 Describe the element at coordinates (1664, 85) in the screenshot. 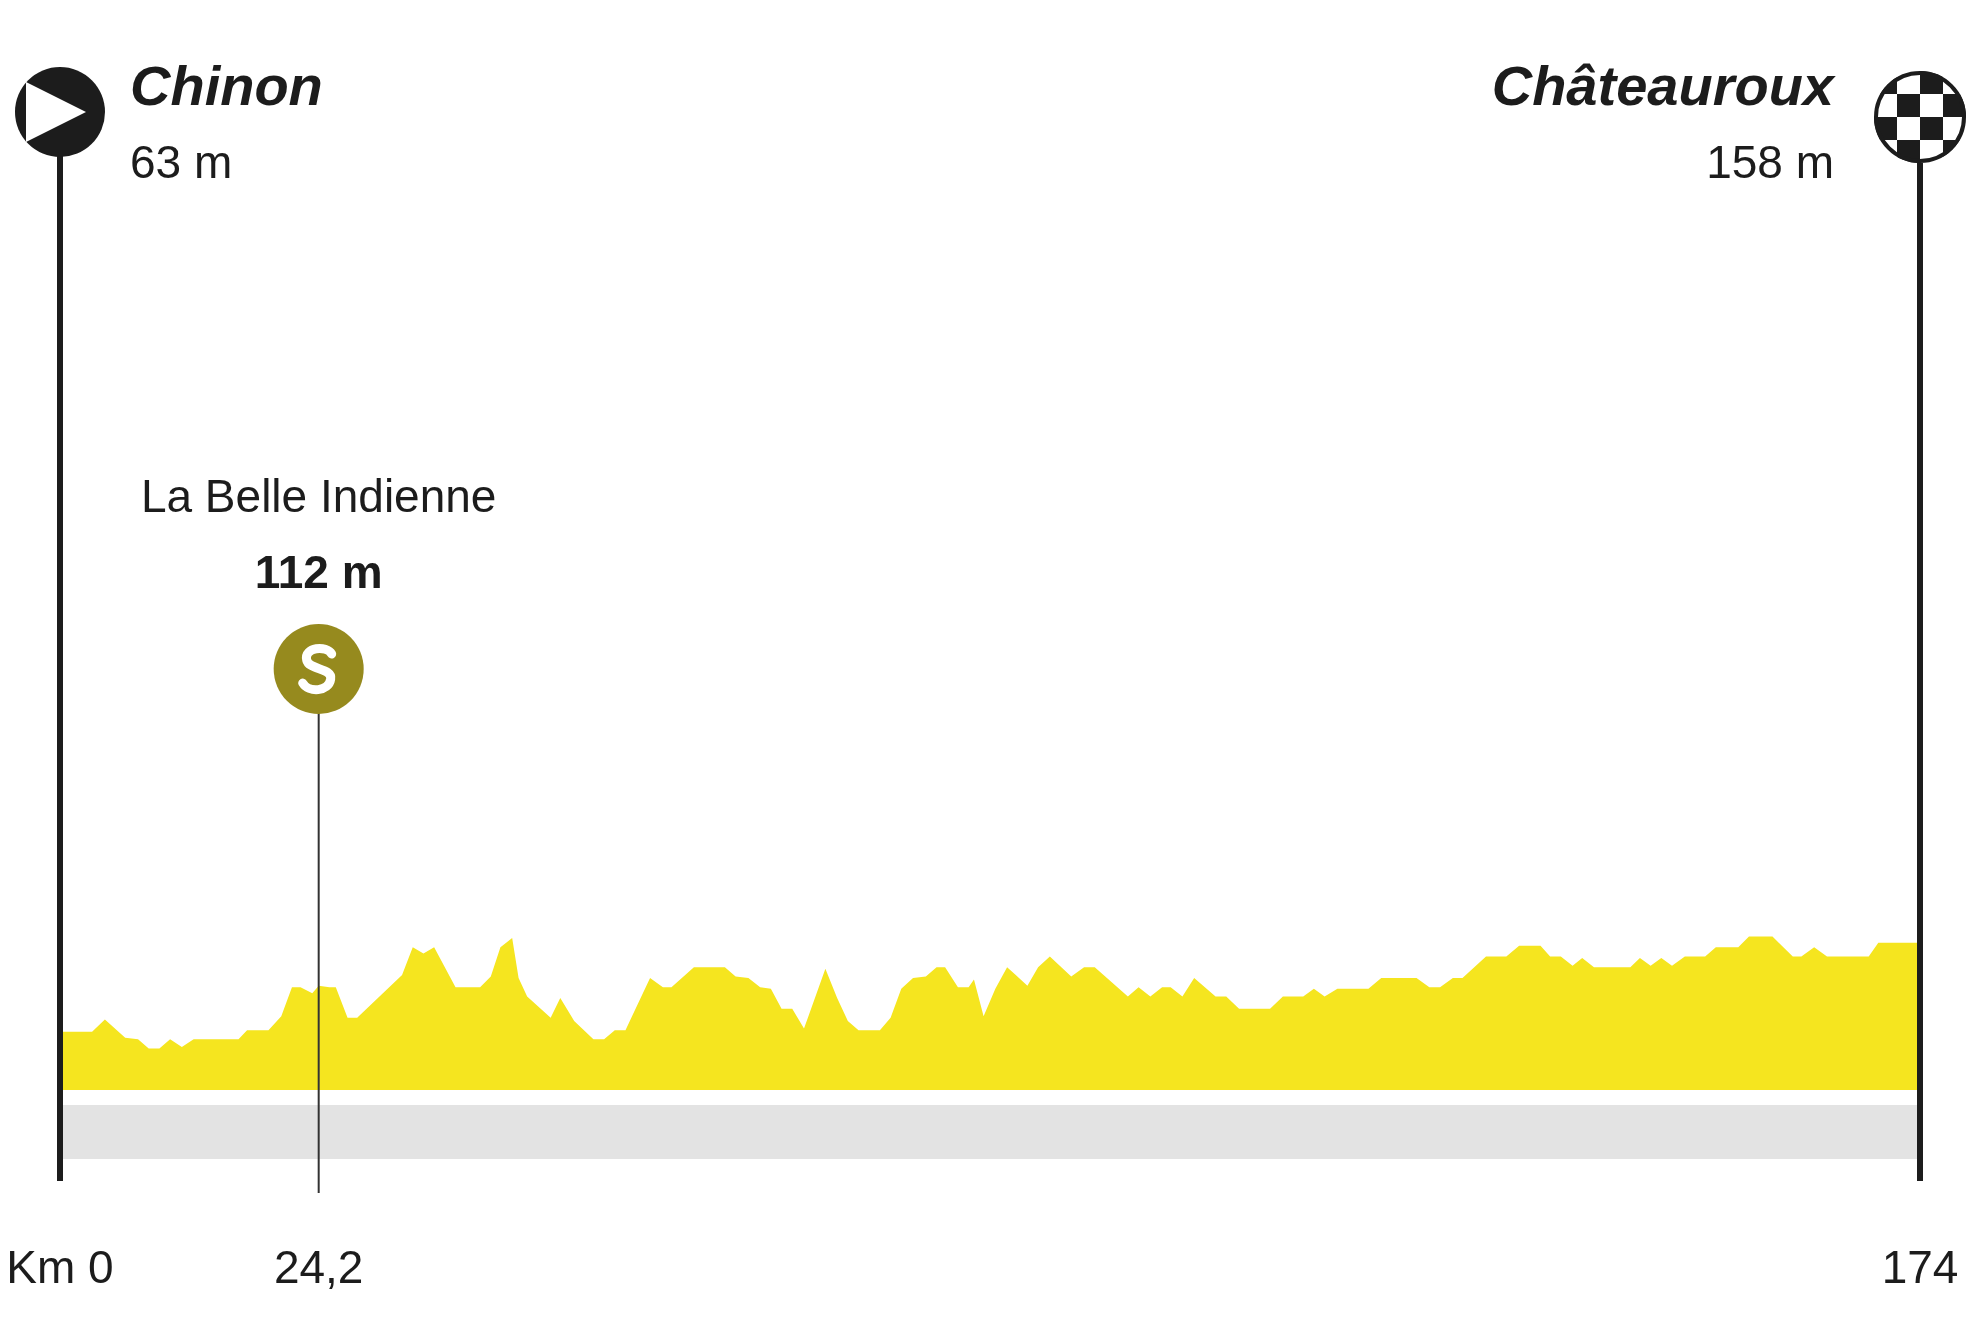

I see `ref-line-label: Châteauroux` at that location.